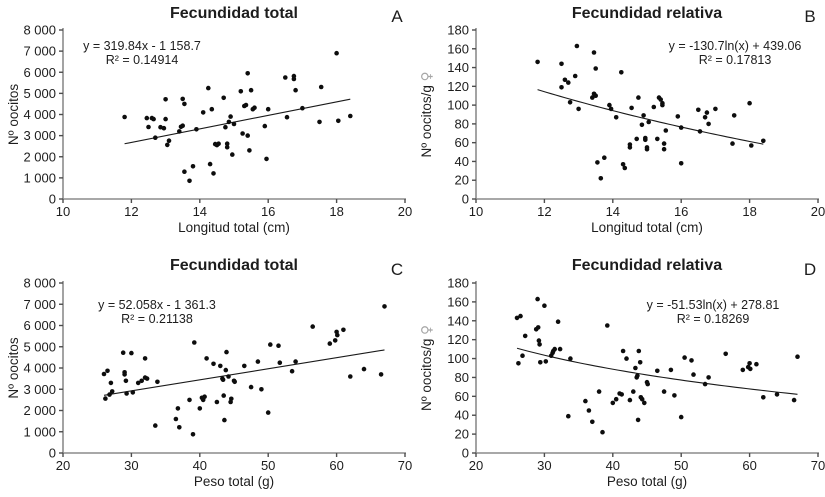 The image size is (825, 497). Describe the element at coordinates (713, 305) in the screenshot. I see `equation-label: y = -51.53ln(x) + 278.81` at that location.